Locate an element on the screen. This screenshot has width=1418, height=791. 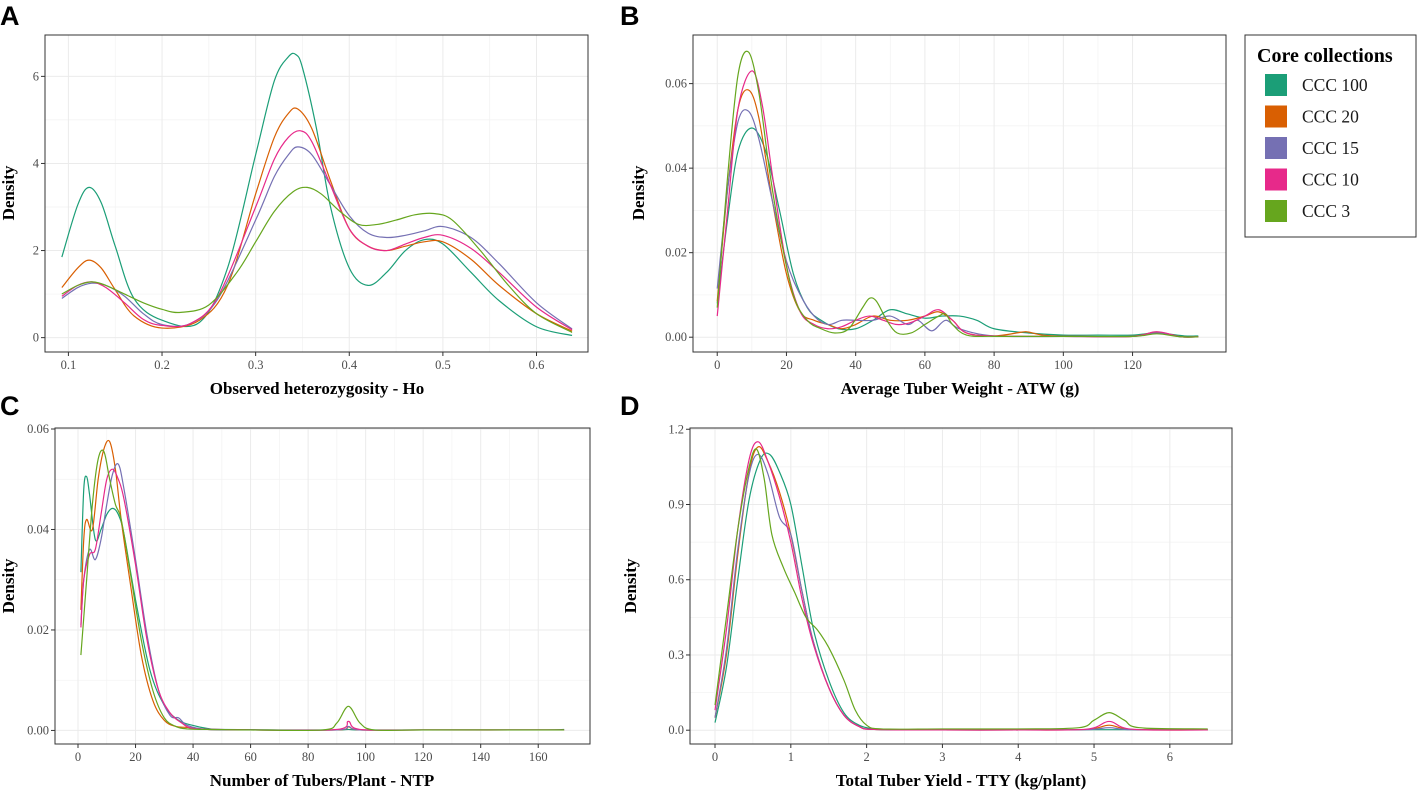
y-tick-label: 4 is located at coordinates (36, 163).